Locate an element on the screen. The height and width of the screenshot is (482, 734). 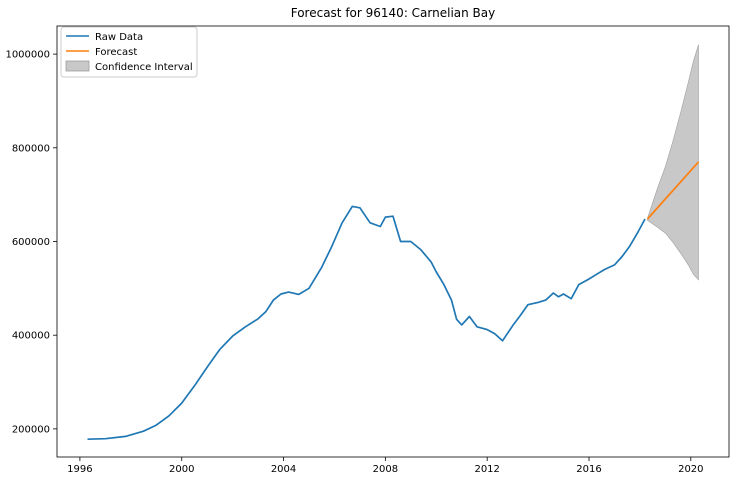
x-tick-label: 2008 is located at coordinates (385, 469).